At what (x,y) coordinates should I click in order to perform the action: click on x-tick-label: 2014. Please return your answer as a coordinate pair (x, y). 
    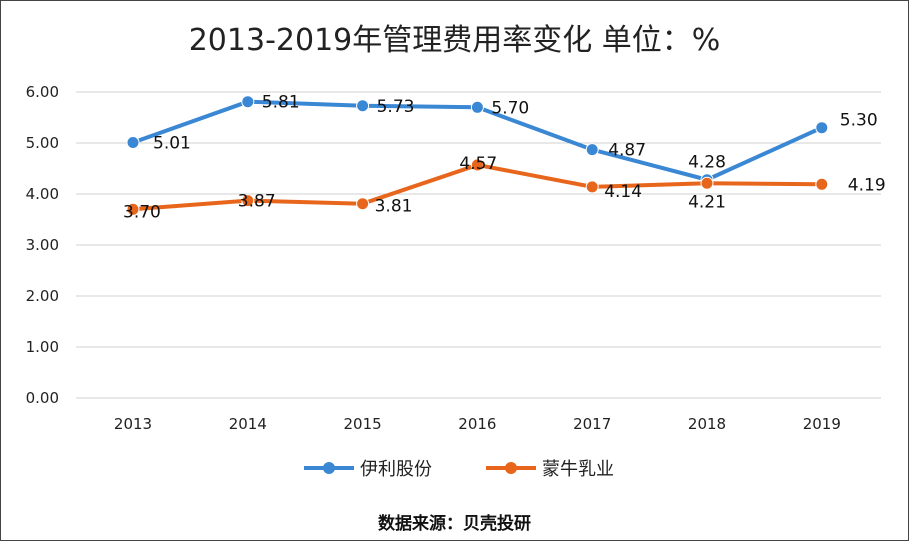
    Looking at the image, I should click on (248, 424).